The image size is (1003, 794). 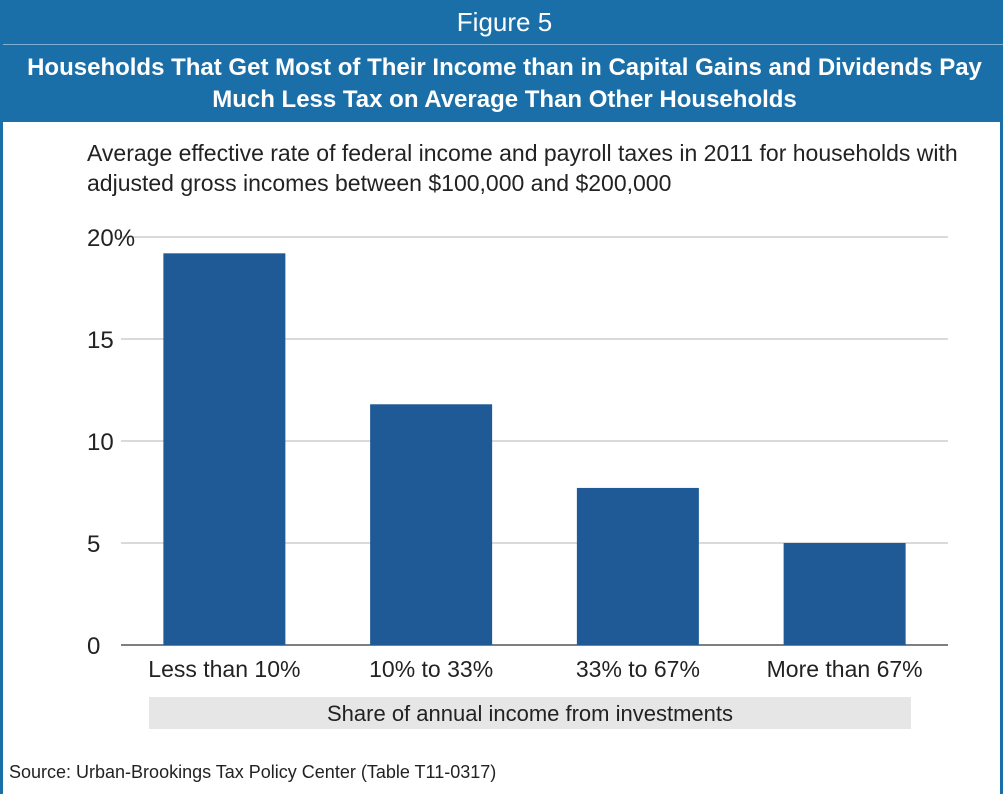 I want to click on x-tick-label: 33% to 67%, so click(x=638, y=669).